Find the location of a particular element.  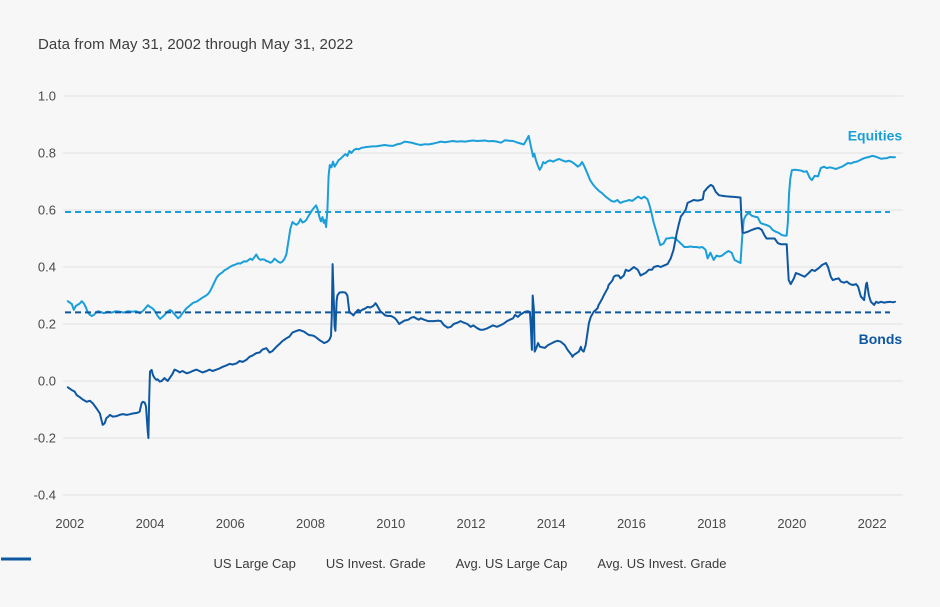

y-tick-label: 0.4 is located at coordinates (47, 267).